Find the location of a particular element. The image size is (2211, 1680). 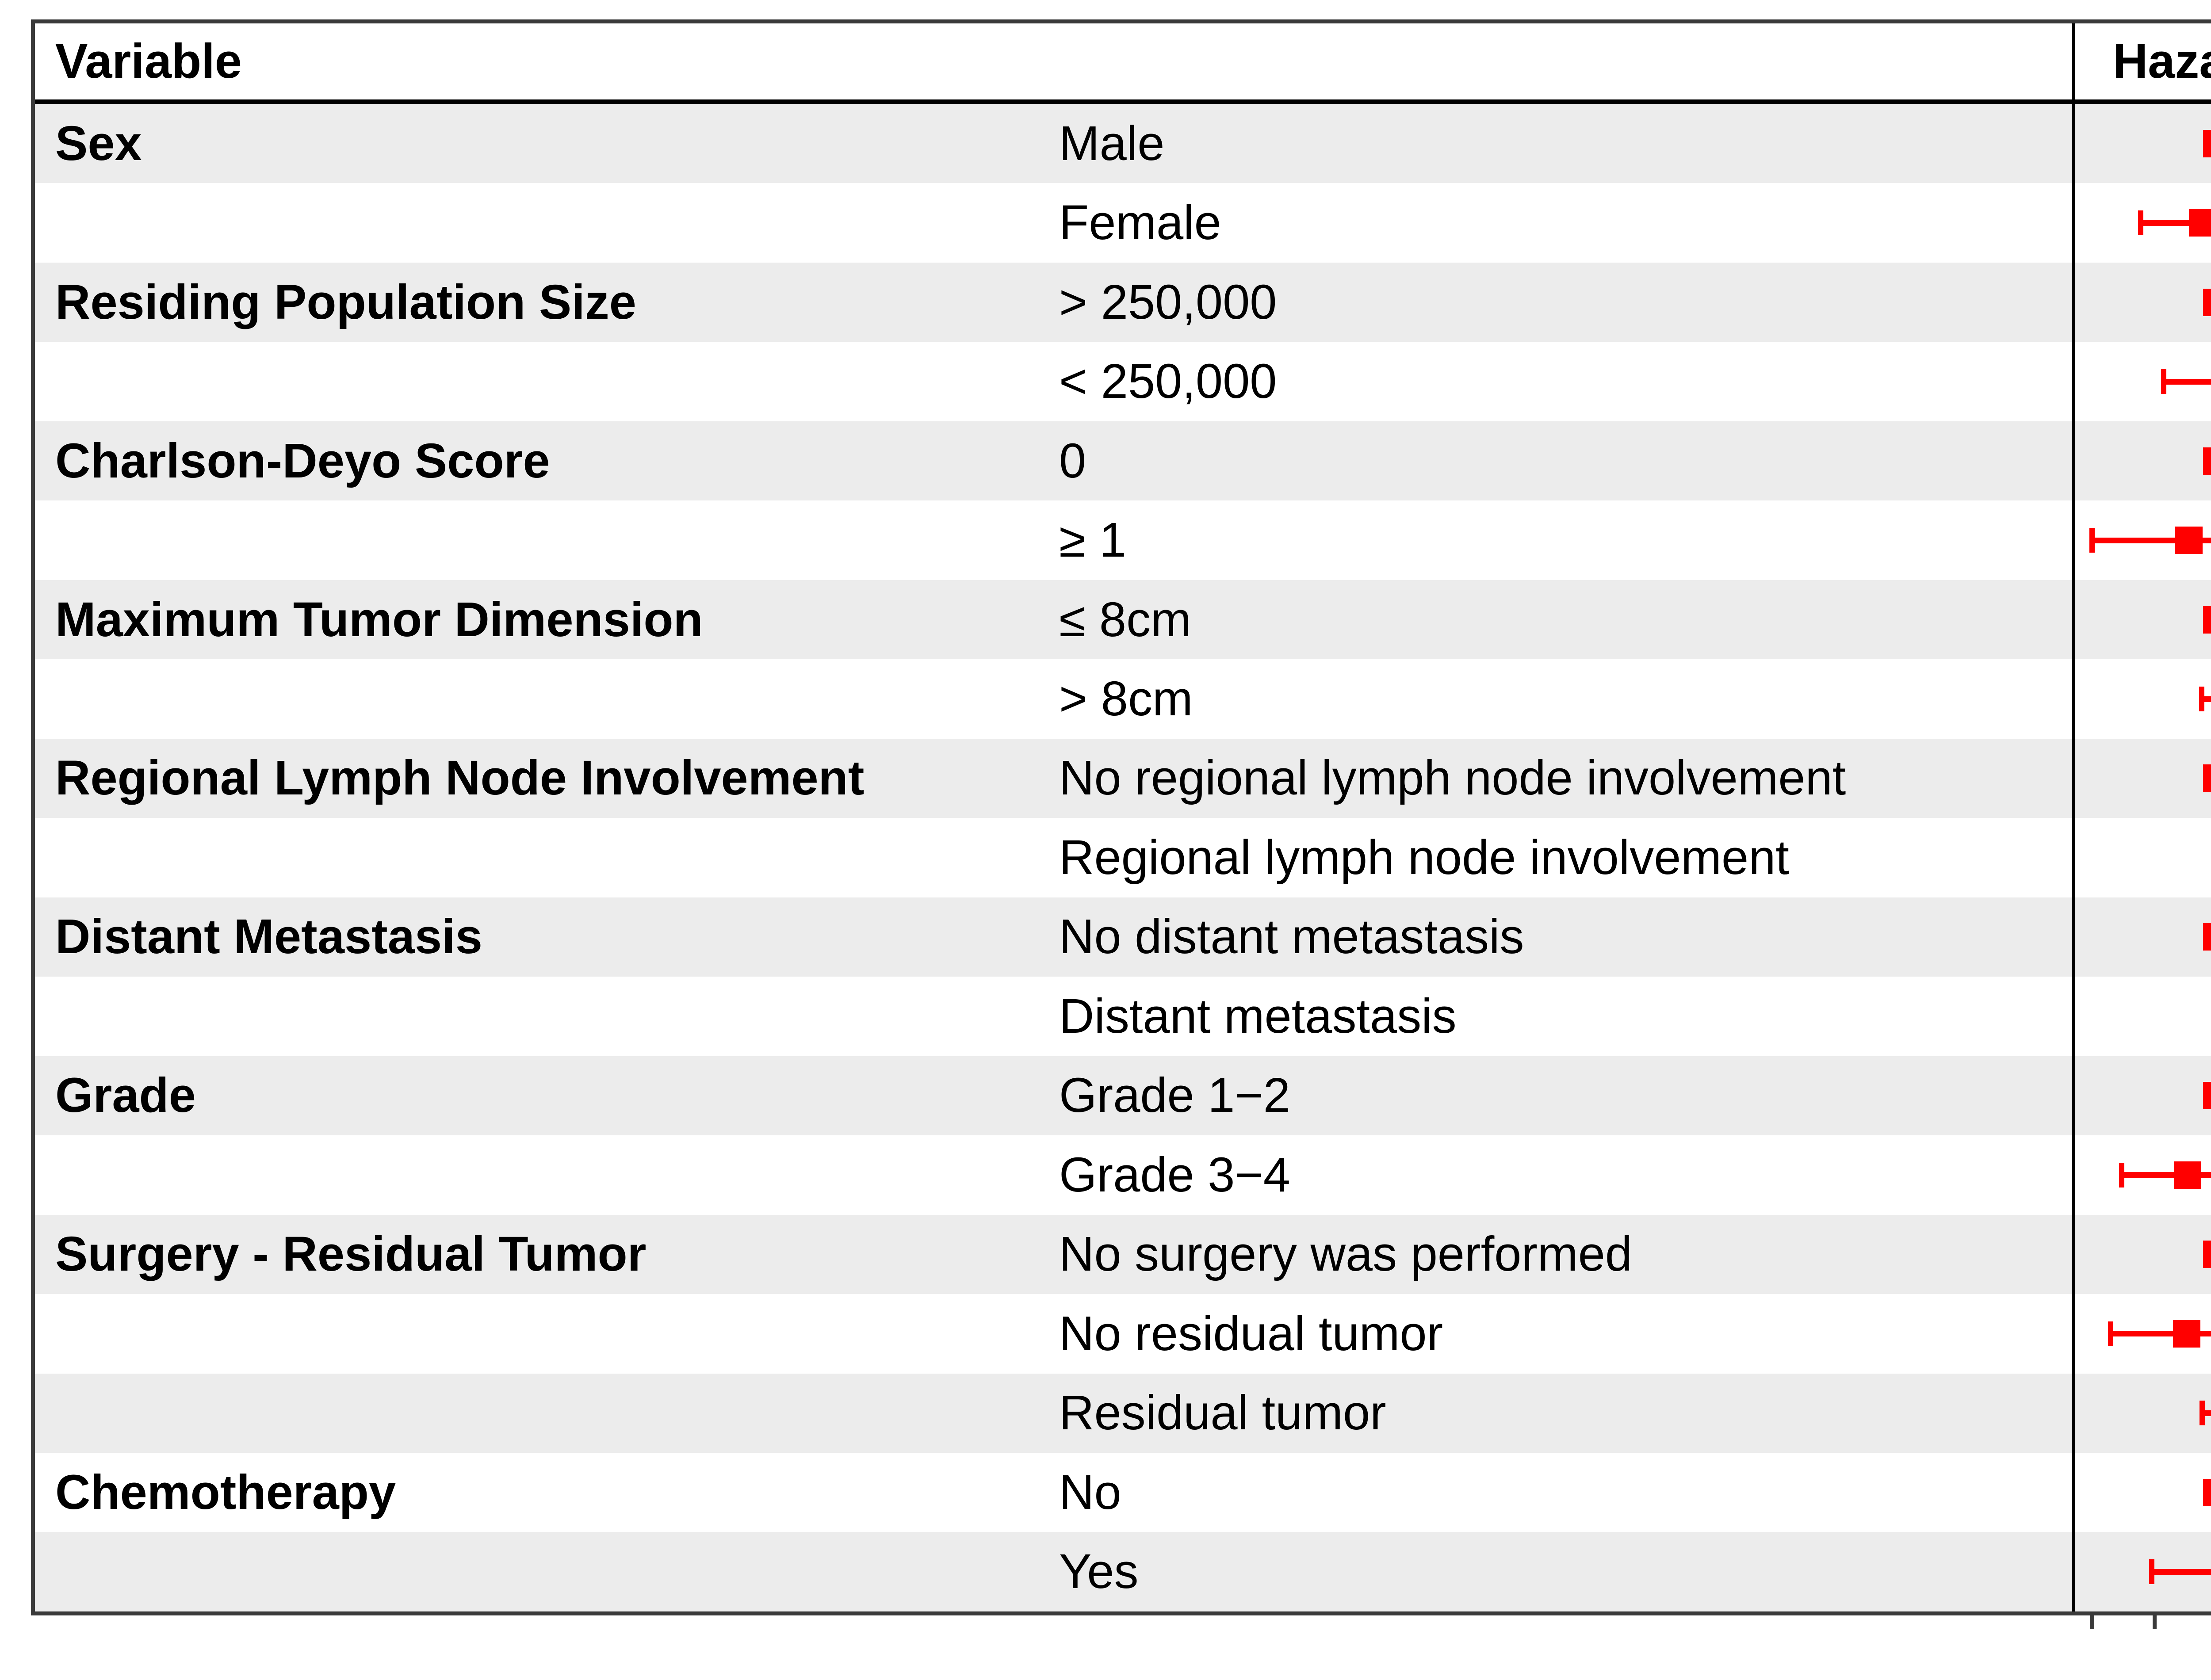

level-label: No is located at coordinates (1090, 1492).